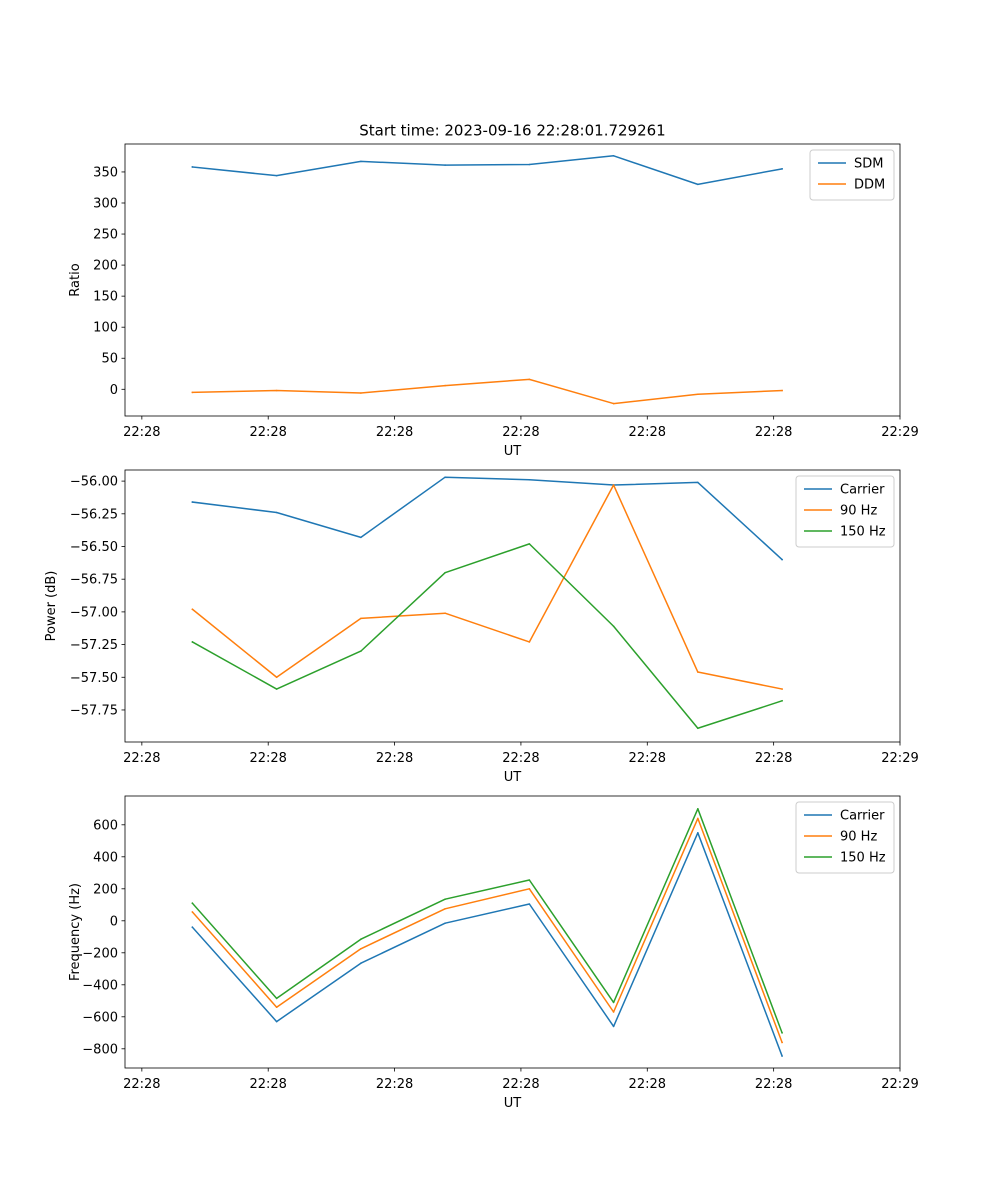  What do you see at coordinates (513, 777) in the screenshot?
I see `power-x-axis-label: UT` at bounding box center [513, 777].